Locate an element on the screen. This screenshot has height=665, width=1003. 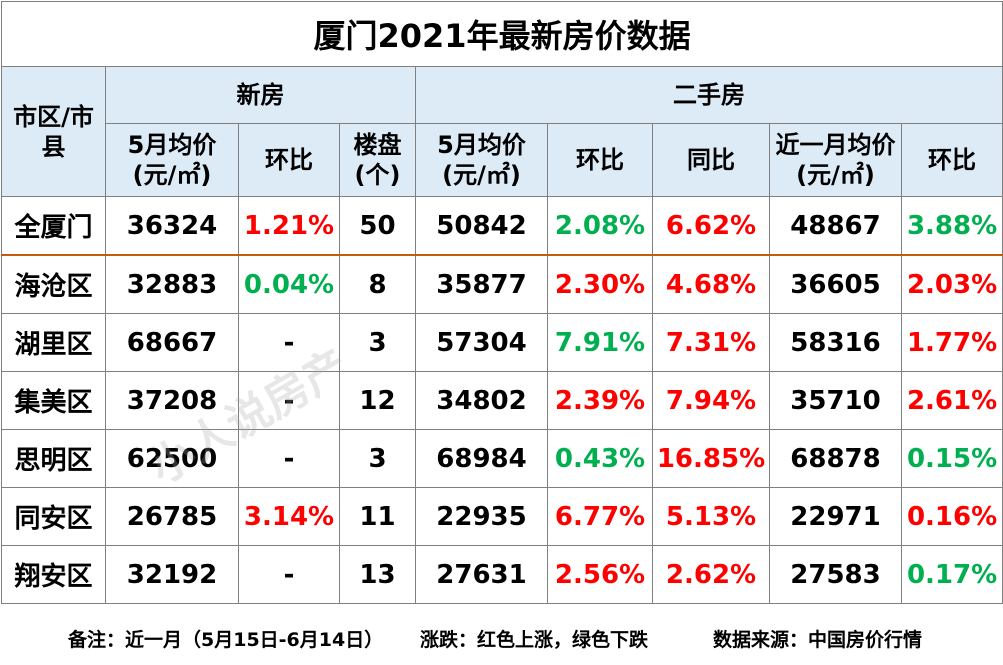
table-row: 翔安区 32192-13 27631 2.56% 2.62% 27583 0.17% is located at coordinates (502, 574).